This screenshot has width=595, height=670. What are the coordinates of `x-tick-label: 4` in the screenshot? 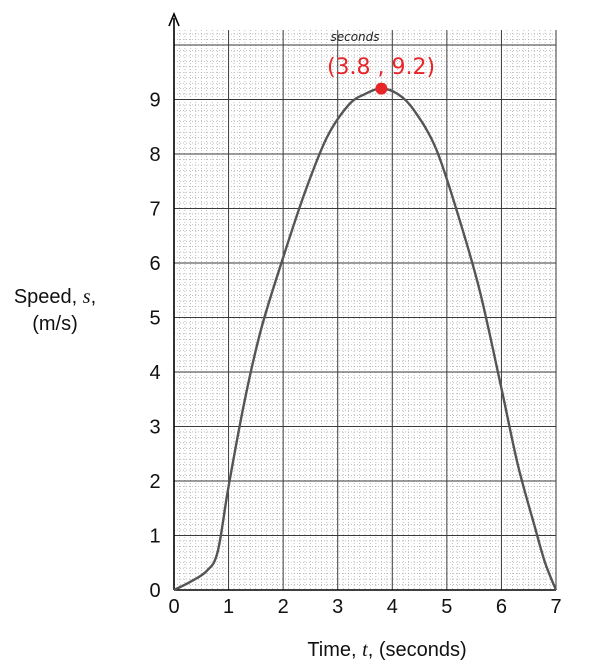 It's located at (392, 607).